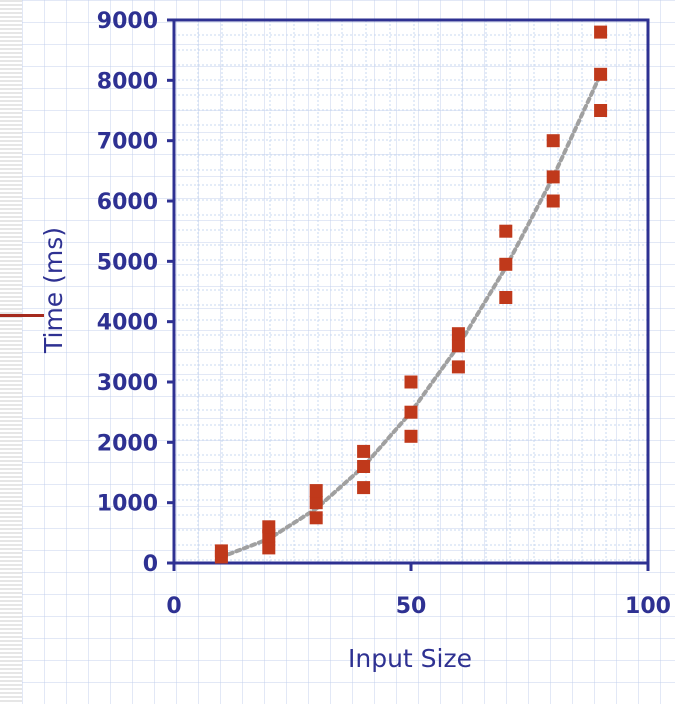  What do you see at coordinates (53, 290) in the screenshot?
I see `y-axis-title: Time (ms)` at bounding box center [53, 290].